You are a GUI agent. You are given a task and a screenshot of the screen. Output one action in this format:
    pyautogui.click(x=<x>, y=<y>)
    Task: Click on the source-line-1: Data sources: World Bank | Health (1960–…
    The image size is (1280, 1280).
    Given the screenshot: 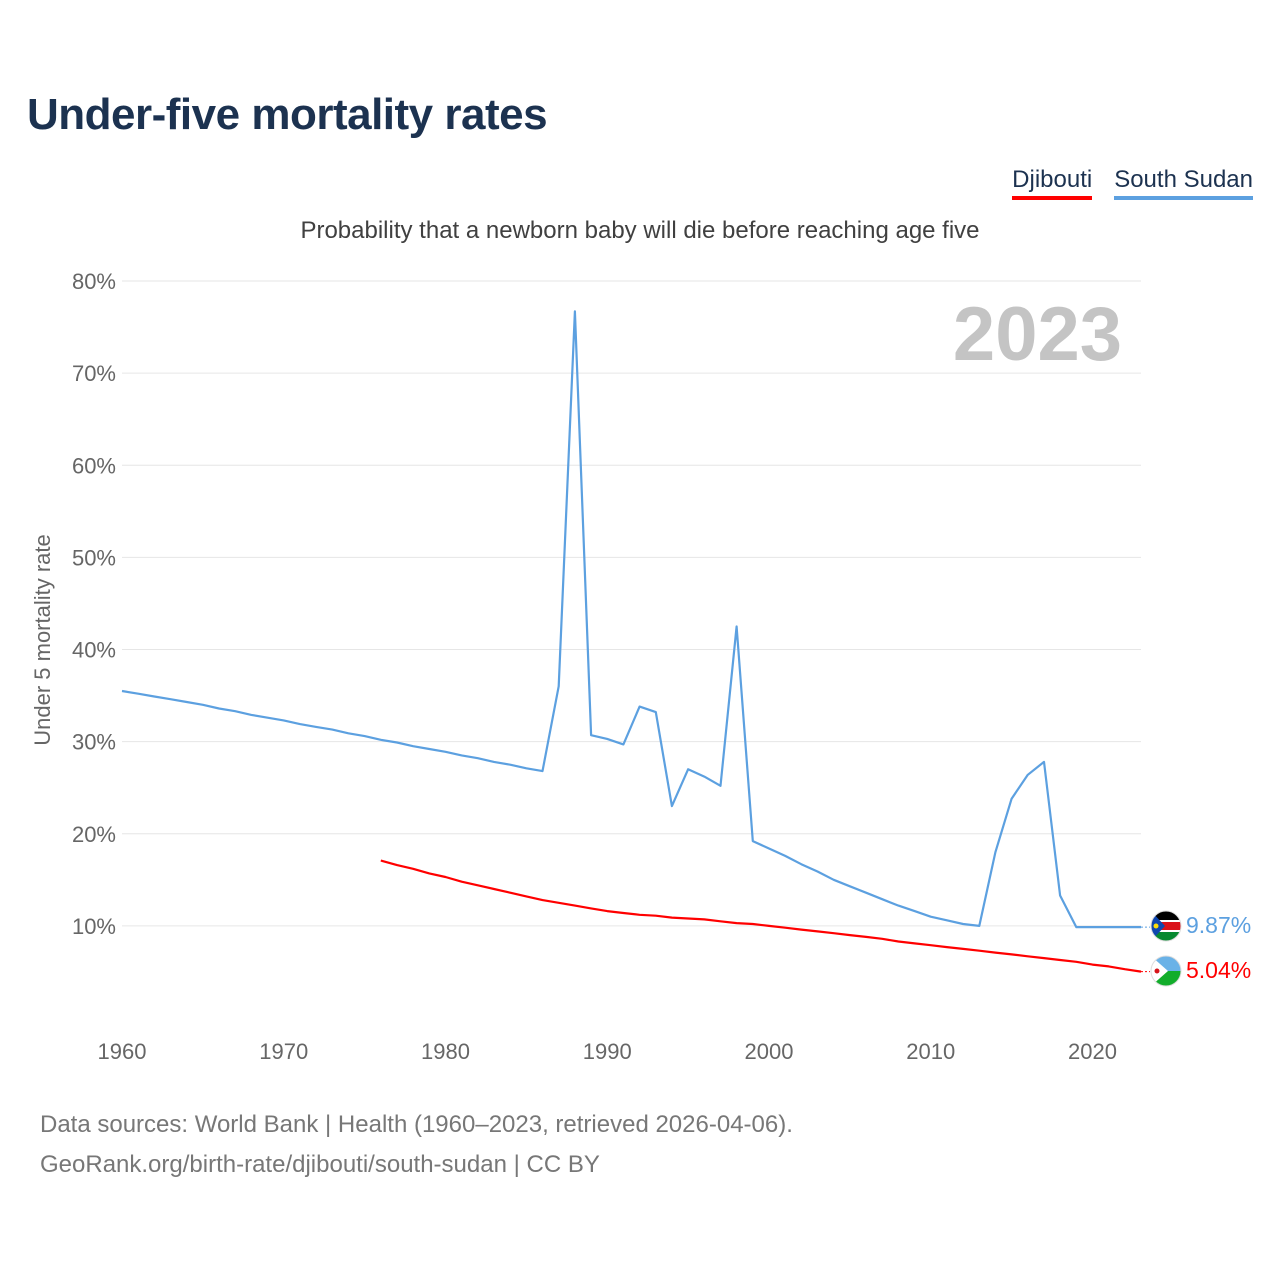 What is the action you would take?
    pyautogui.click(x=416, y=1124)
    